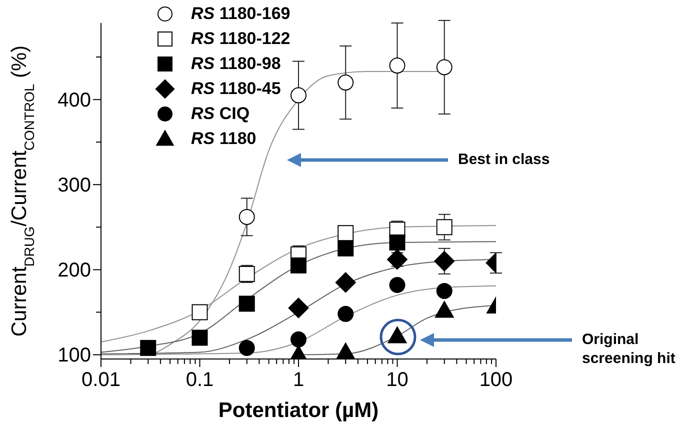  I want to click on legend-label: RS 1180, so click(223, 139).